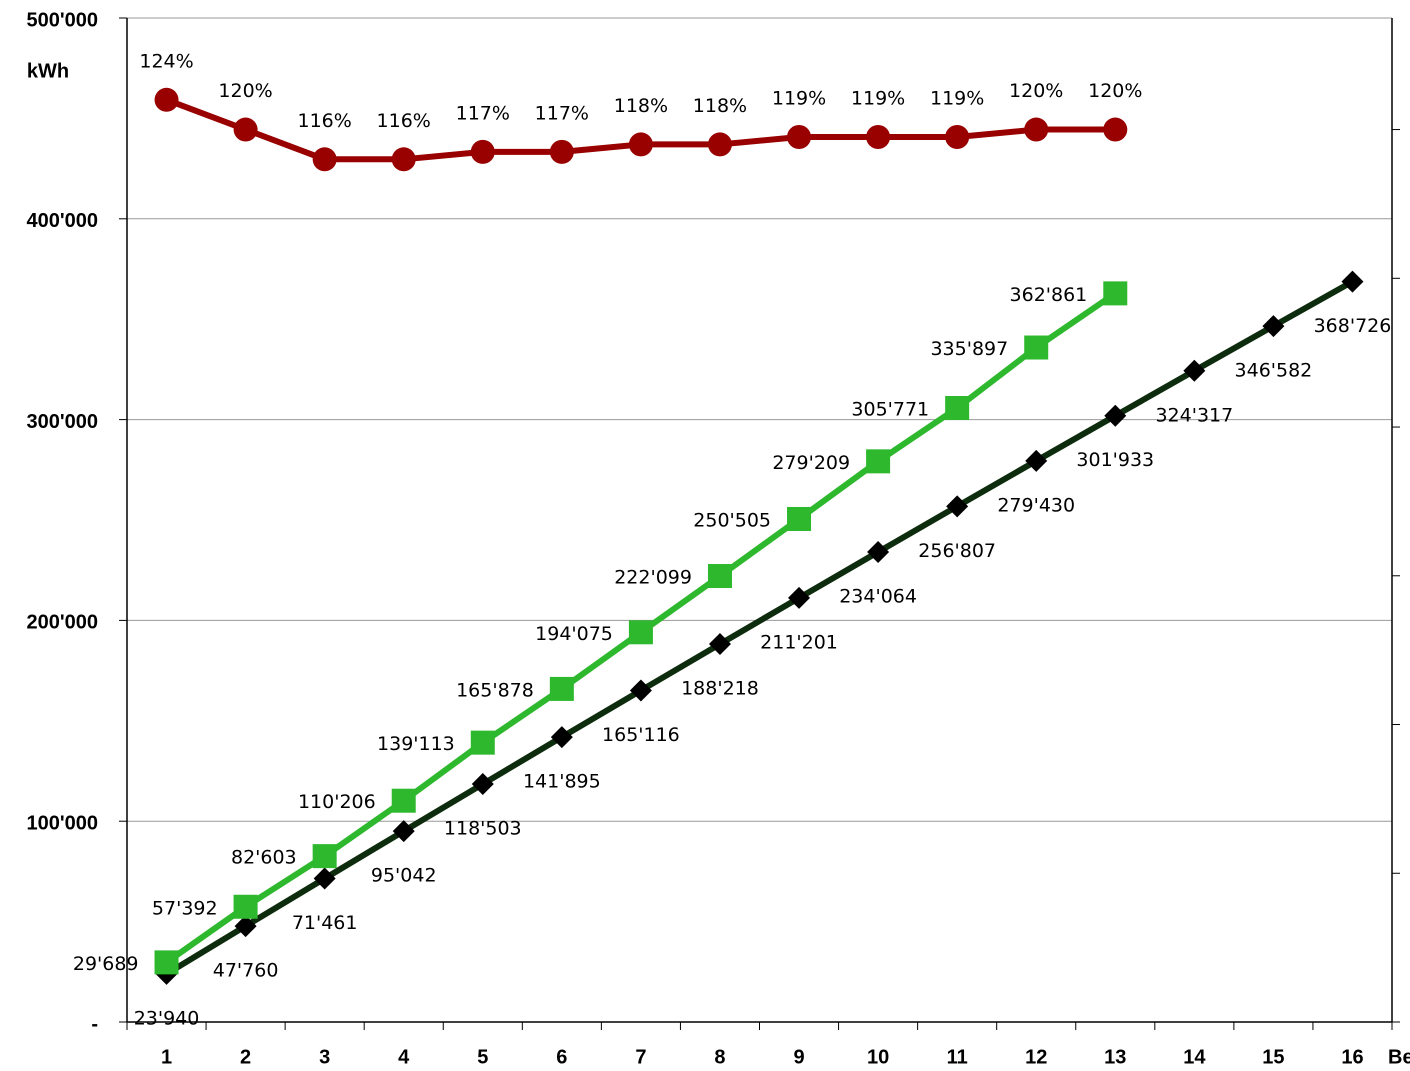 The width and height of the screenshot is (1410, 1071). What do you see at coordinates (561, 1057) in the screenshot?
I see `x-tick-label: 6` at bounding box center [561, 1057].